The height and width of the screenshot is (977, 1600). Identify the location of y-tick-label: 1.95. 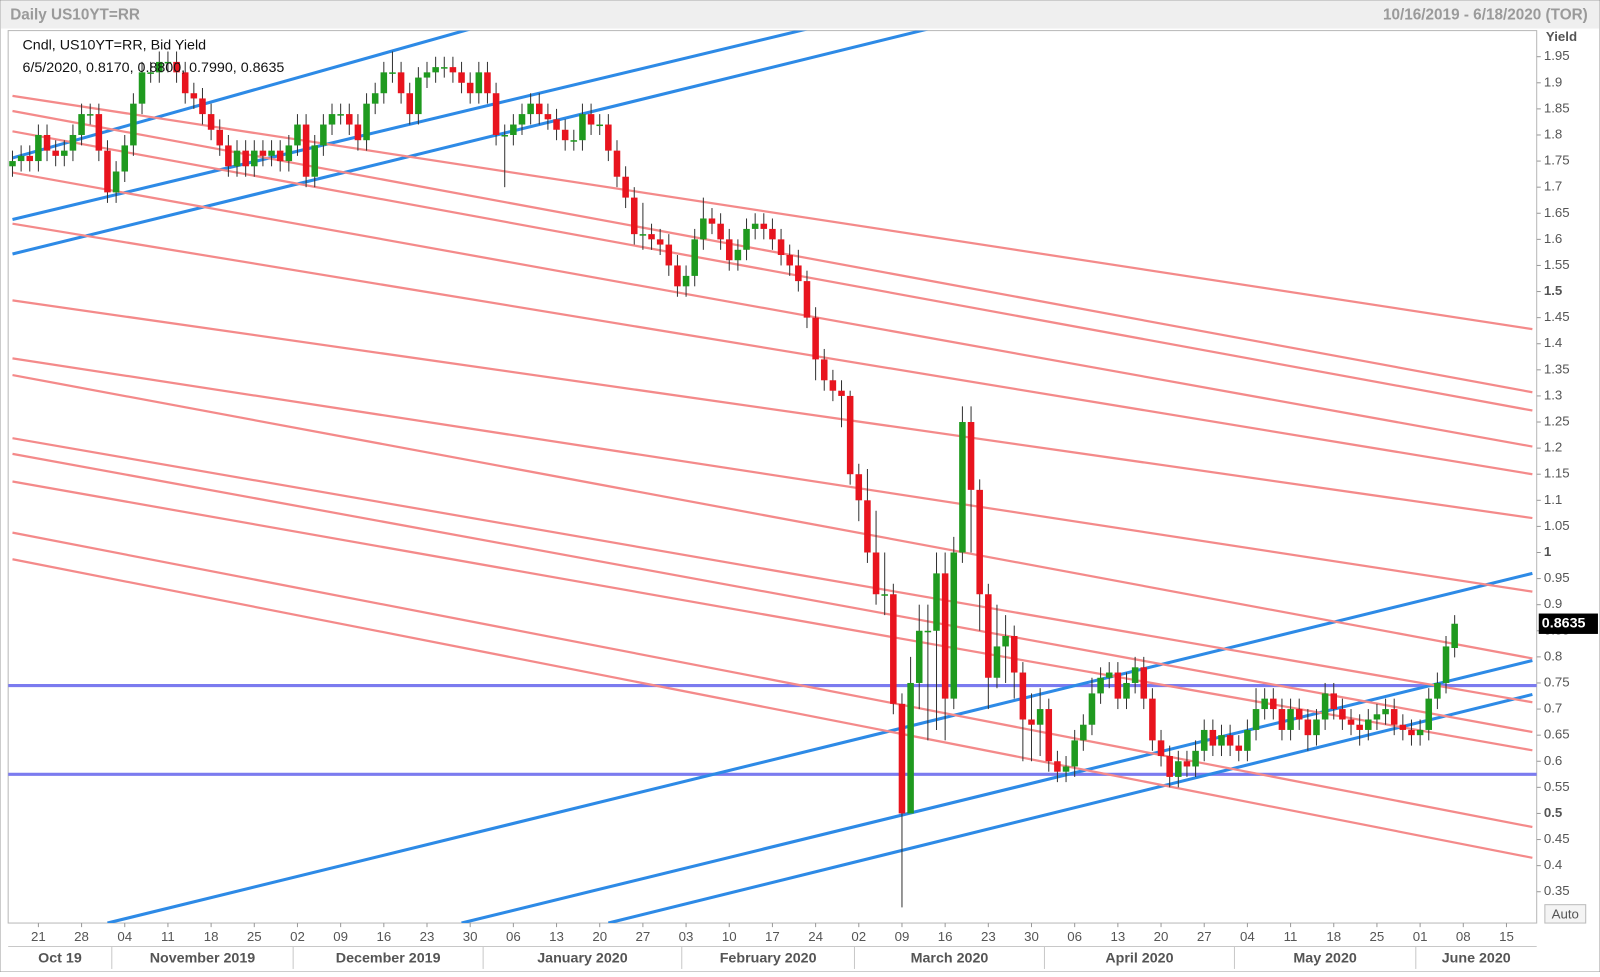
(1557, 55).